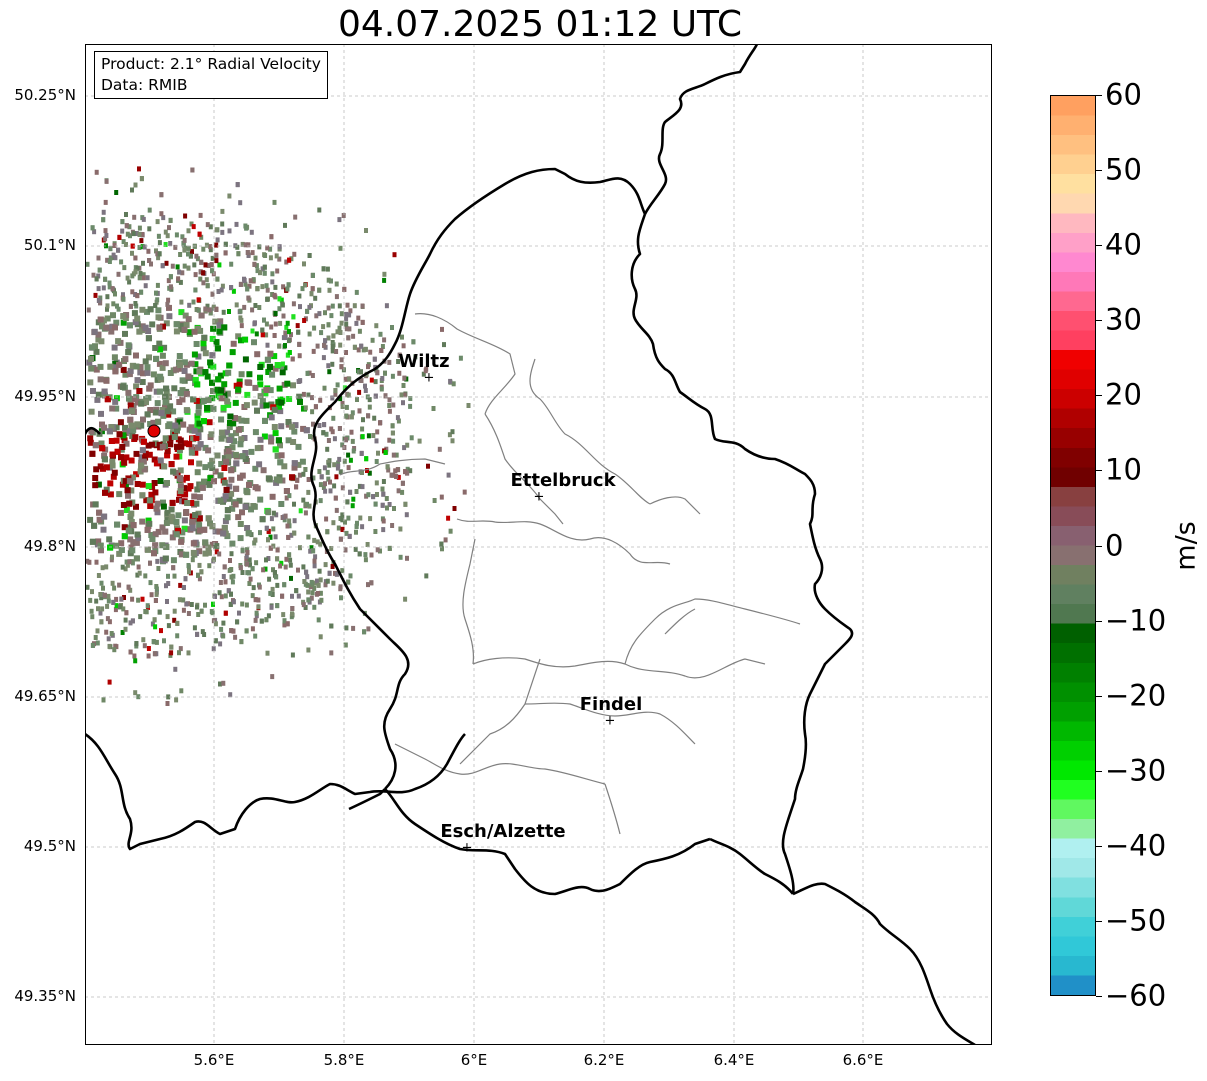  Describe the element at coordinates (424, 361) in the screenshot. I see `city-label-wiltz: Wiltz` at that location.